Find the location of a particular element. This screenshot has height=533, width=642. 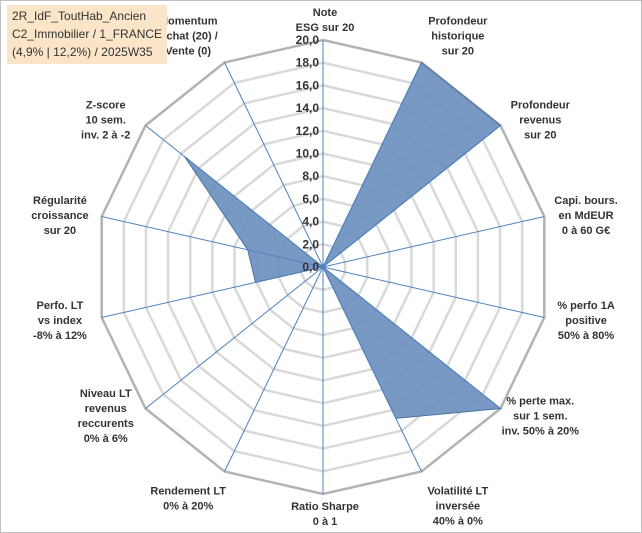

axis-label: 10 sem. is located at coordinates (106, 121).